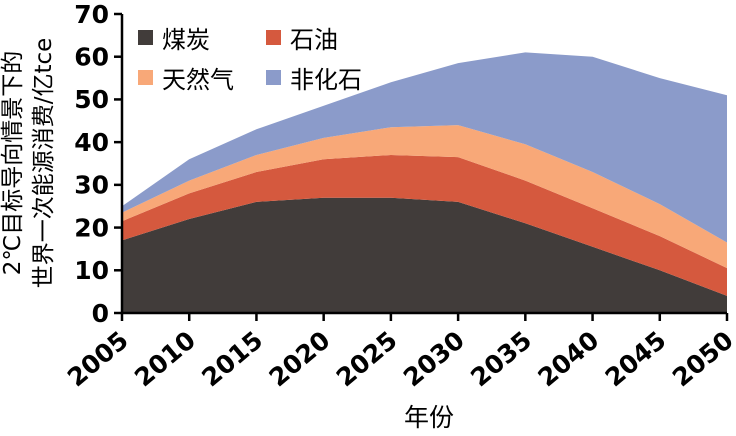 The image size is (736, 436). Describe the element at coordinates (636, 358) in the screenshot. I see `x-tick-label: 2045` at that location.